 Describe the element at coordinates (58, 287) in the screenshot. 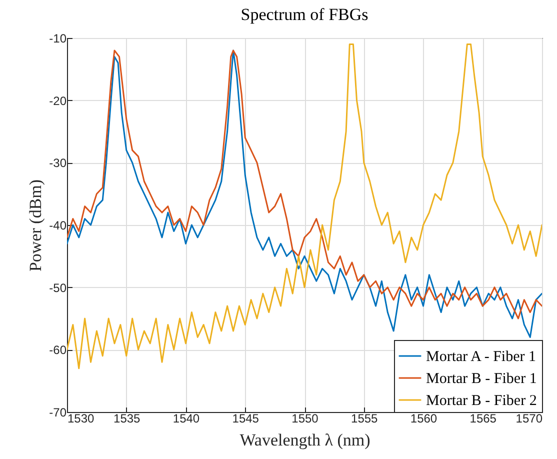

I see `y-tick-label: -50` at that location.